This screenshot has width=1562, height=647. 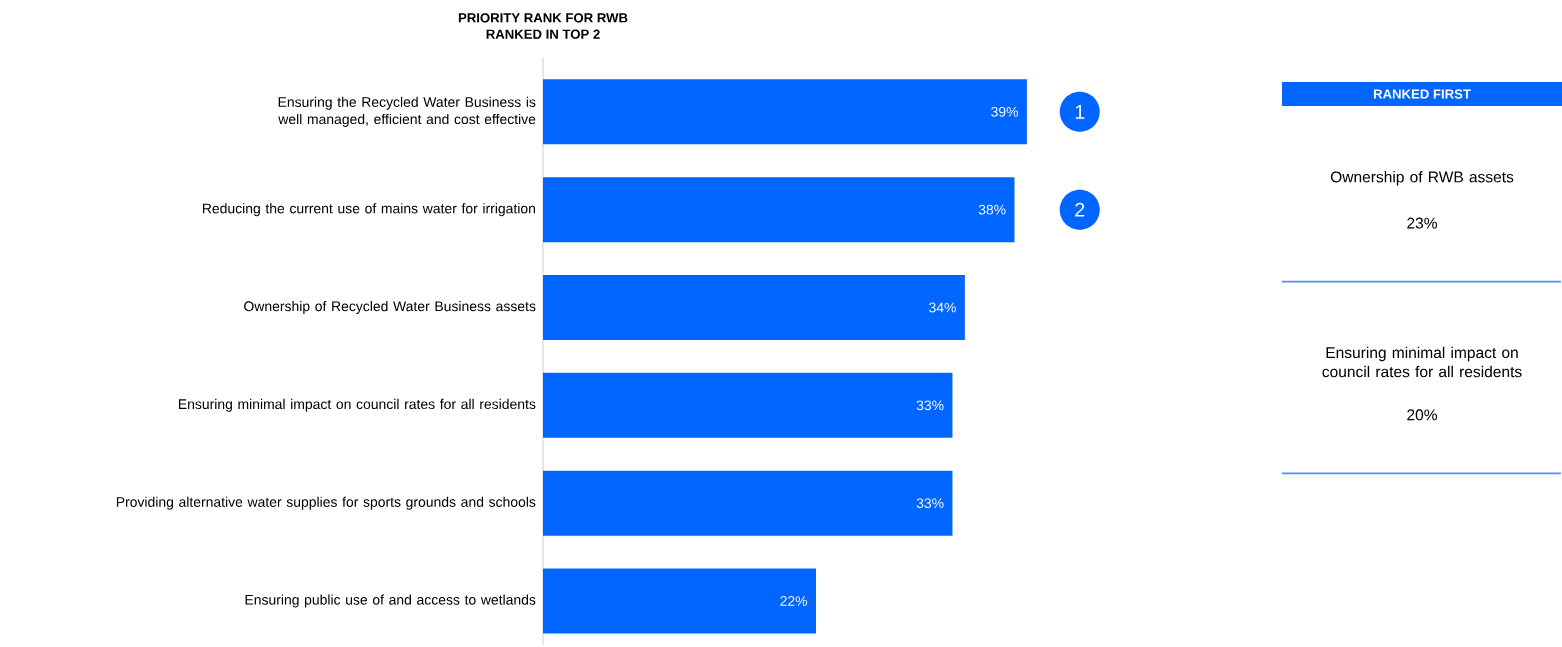 What do you see at coordinates (1005, 111) in the screenshot?
I see `data-label: 39%` at bounding box center [1005, 111].